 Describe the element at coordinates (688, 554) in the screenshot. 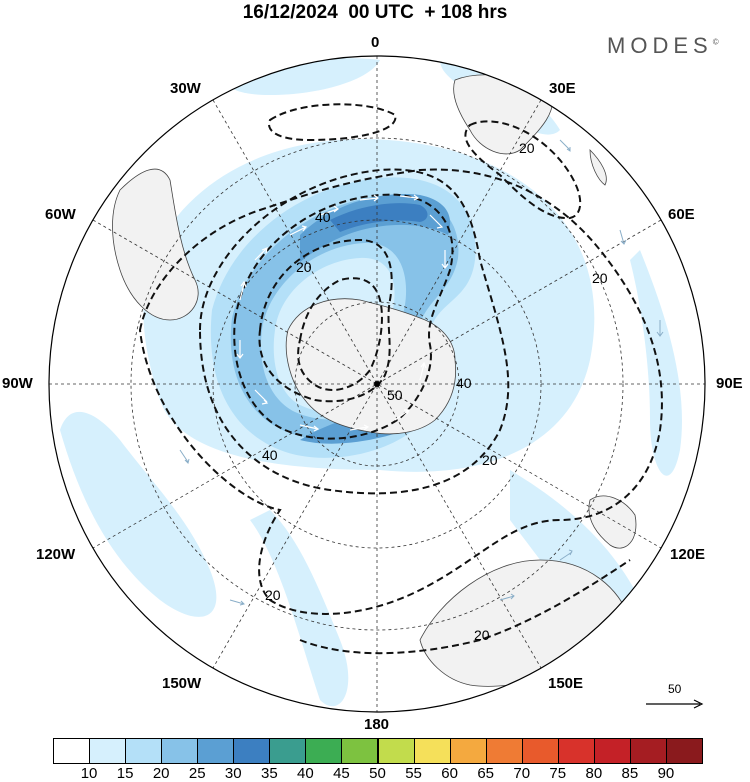

I see `lon-label-120e: 120E` at that location.